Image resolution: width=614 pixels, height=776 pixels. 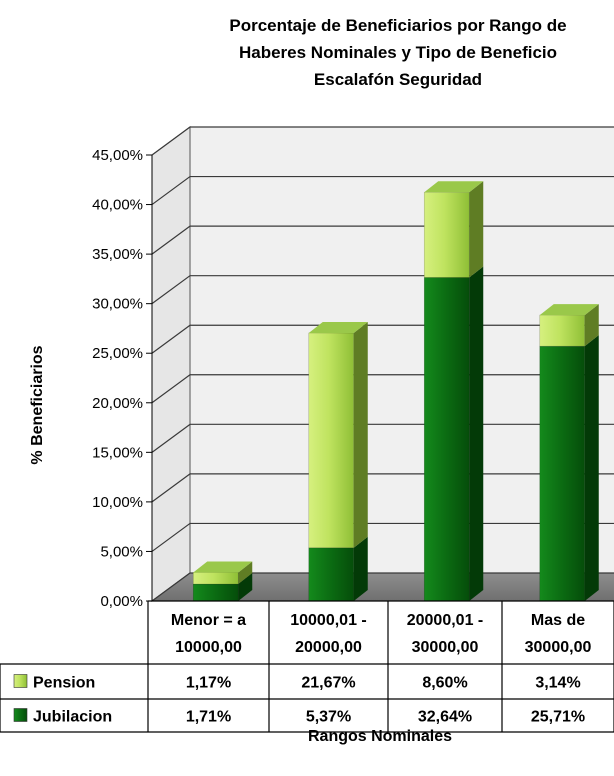 What do you see at coordinates (117, 502) in the screenshot?
I see `y-tick-label: 10,00%` at bounding box center [117, 502].